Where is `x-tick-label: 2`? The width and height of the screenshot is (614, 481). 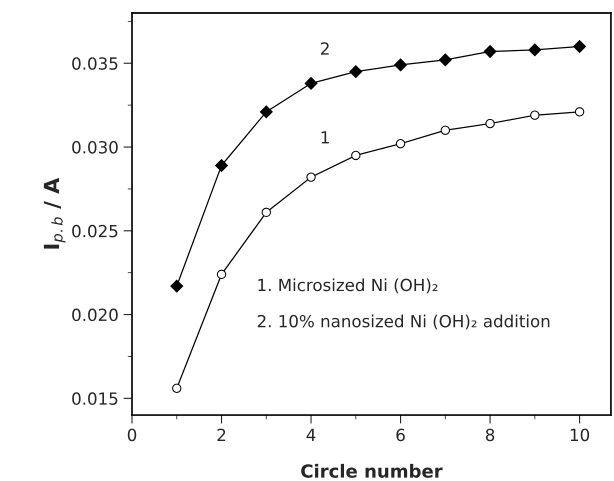 x-tick-label: 2 is located at coordinates (221, 434).